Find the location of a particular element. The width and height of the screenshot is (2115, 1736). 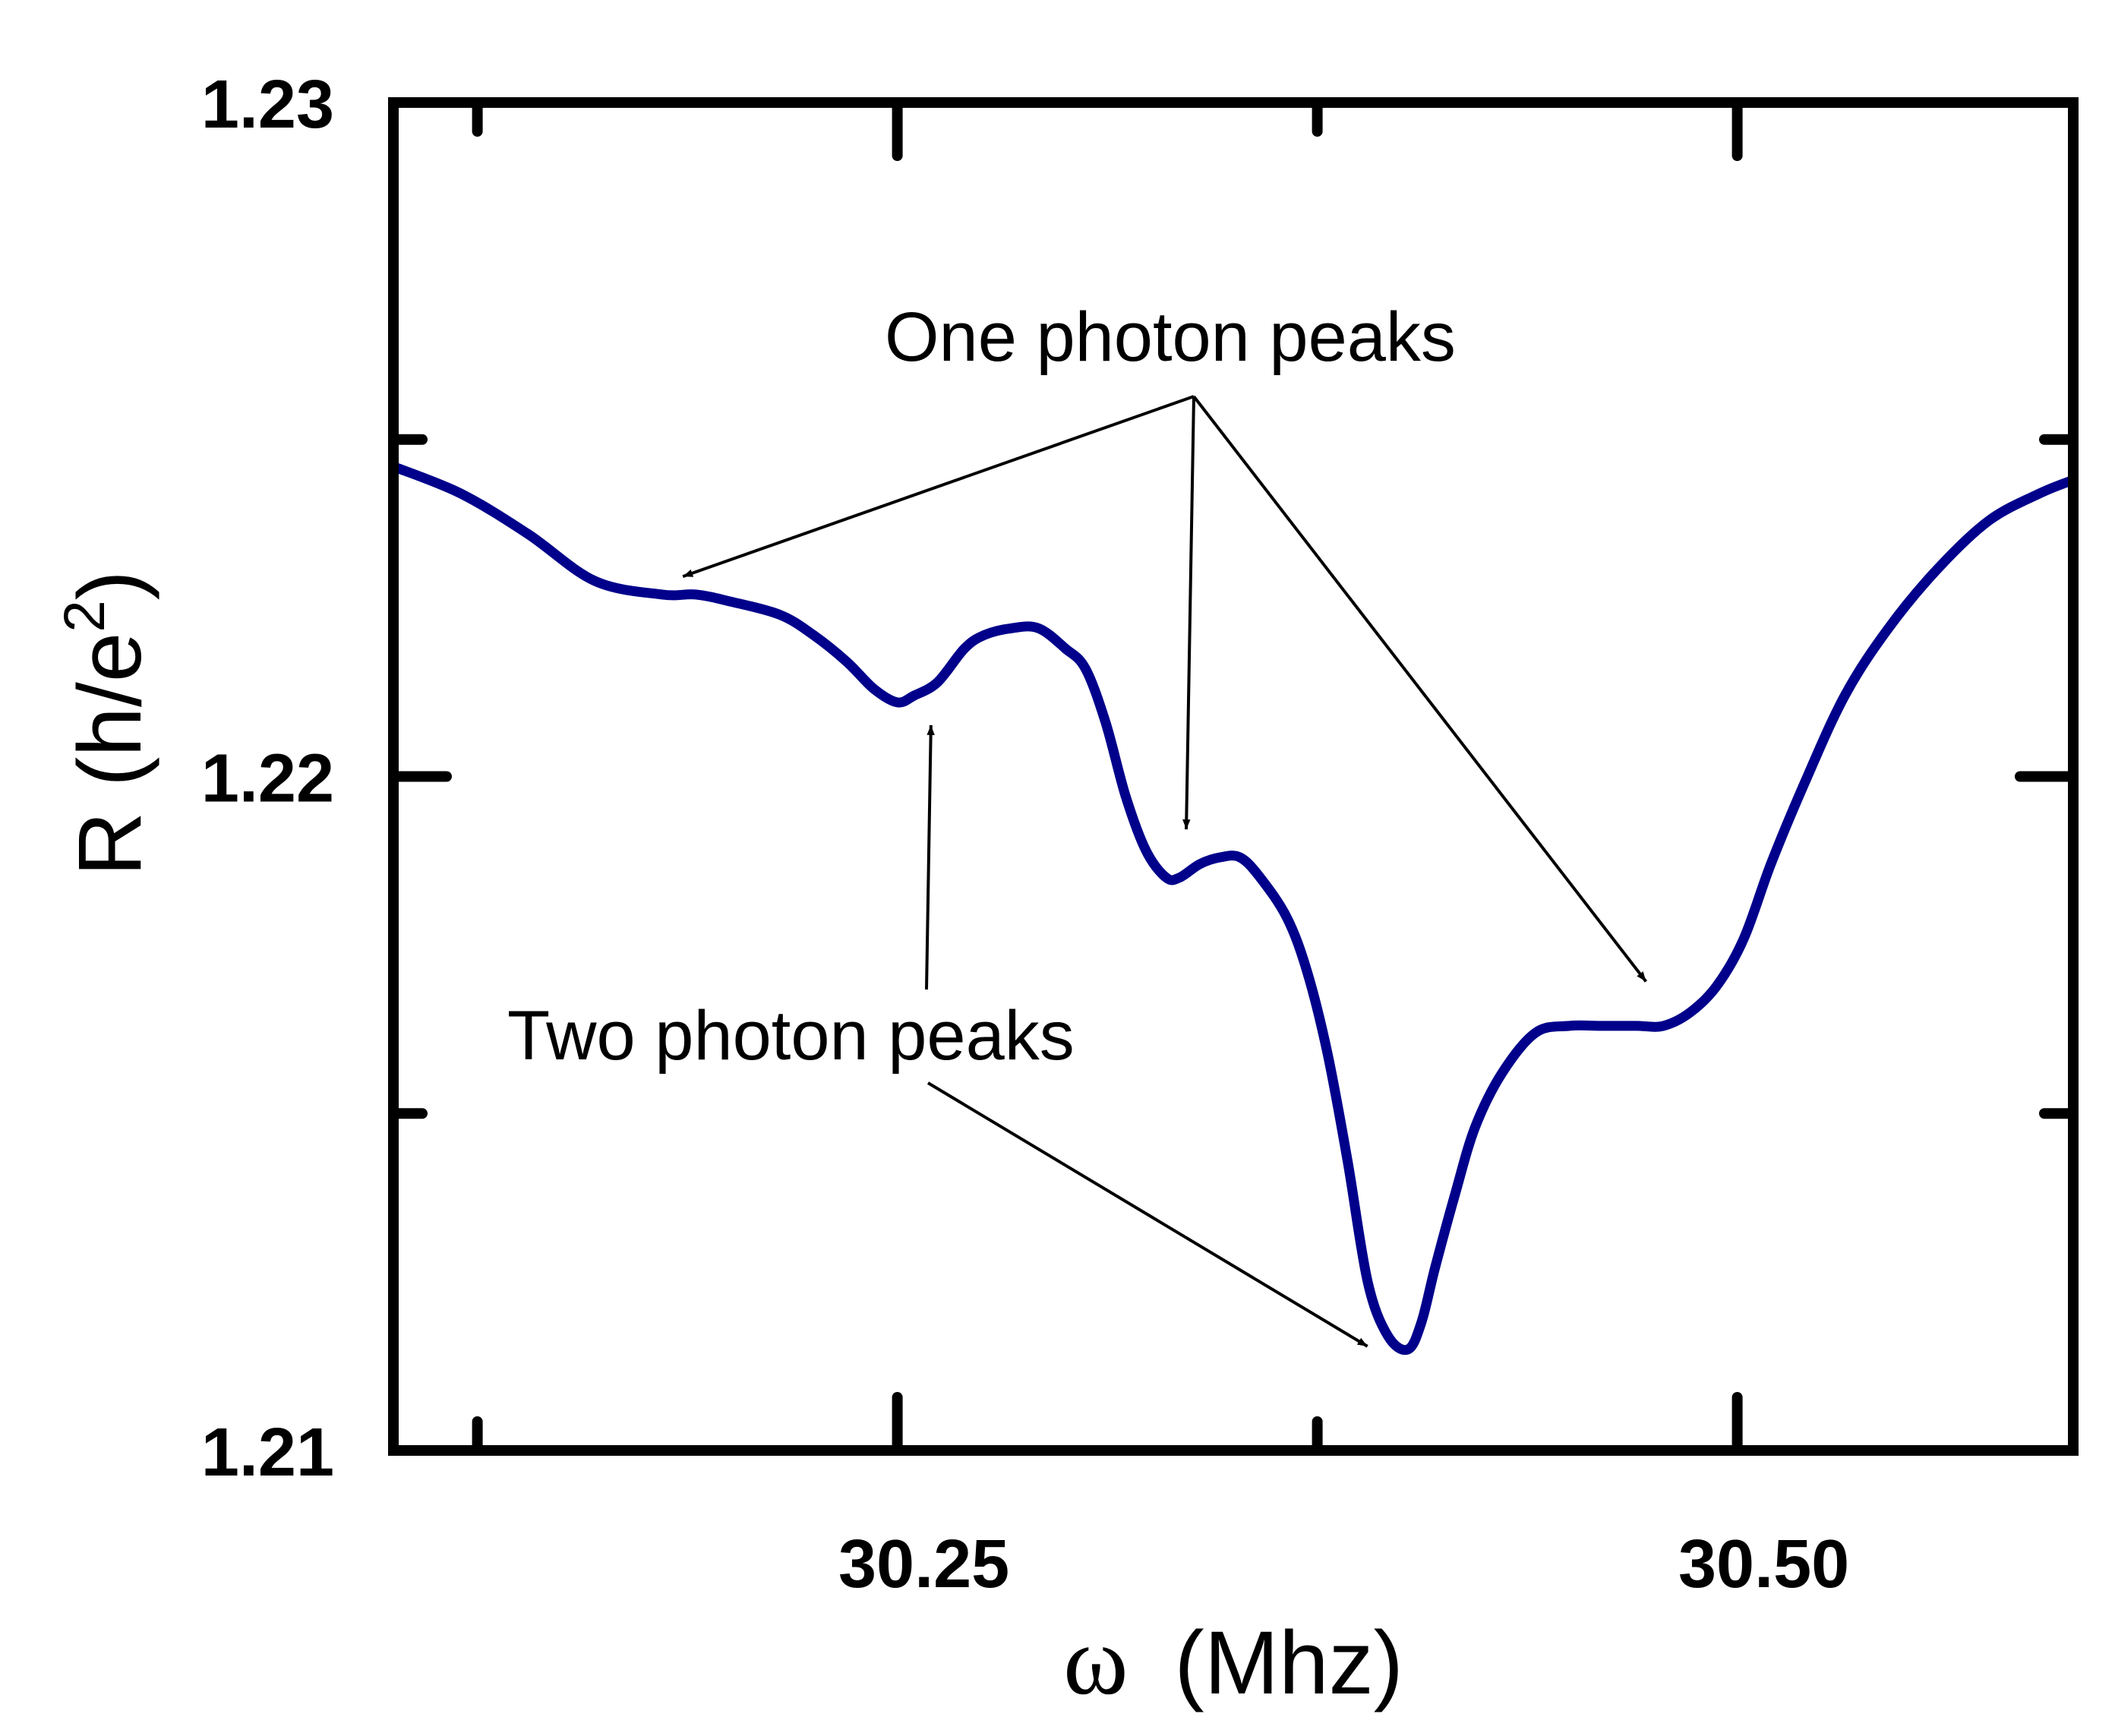

y-axis-title: R (h/e2) is located at coordinates (106, 723).